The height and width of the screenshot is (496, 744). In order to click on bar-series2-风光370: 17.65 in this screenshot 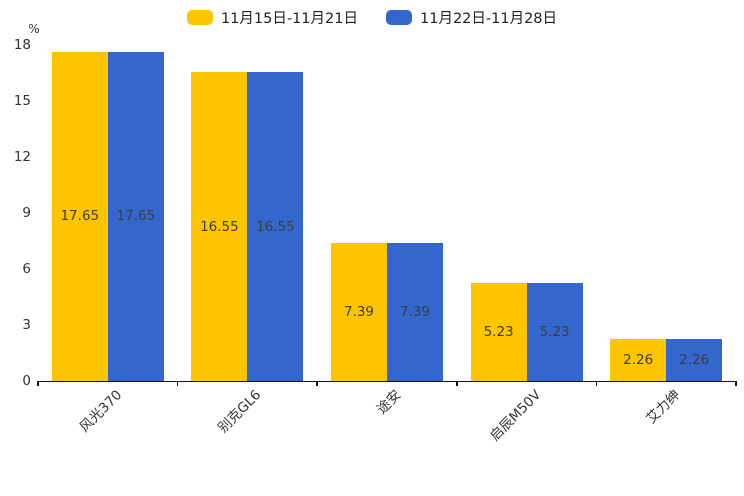, I will do `click(135, 216)`.